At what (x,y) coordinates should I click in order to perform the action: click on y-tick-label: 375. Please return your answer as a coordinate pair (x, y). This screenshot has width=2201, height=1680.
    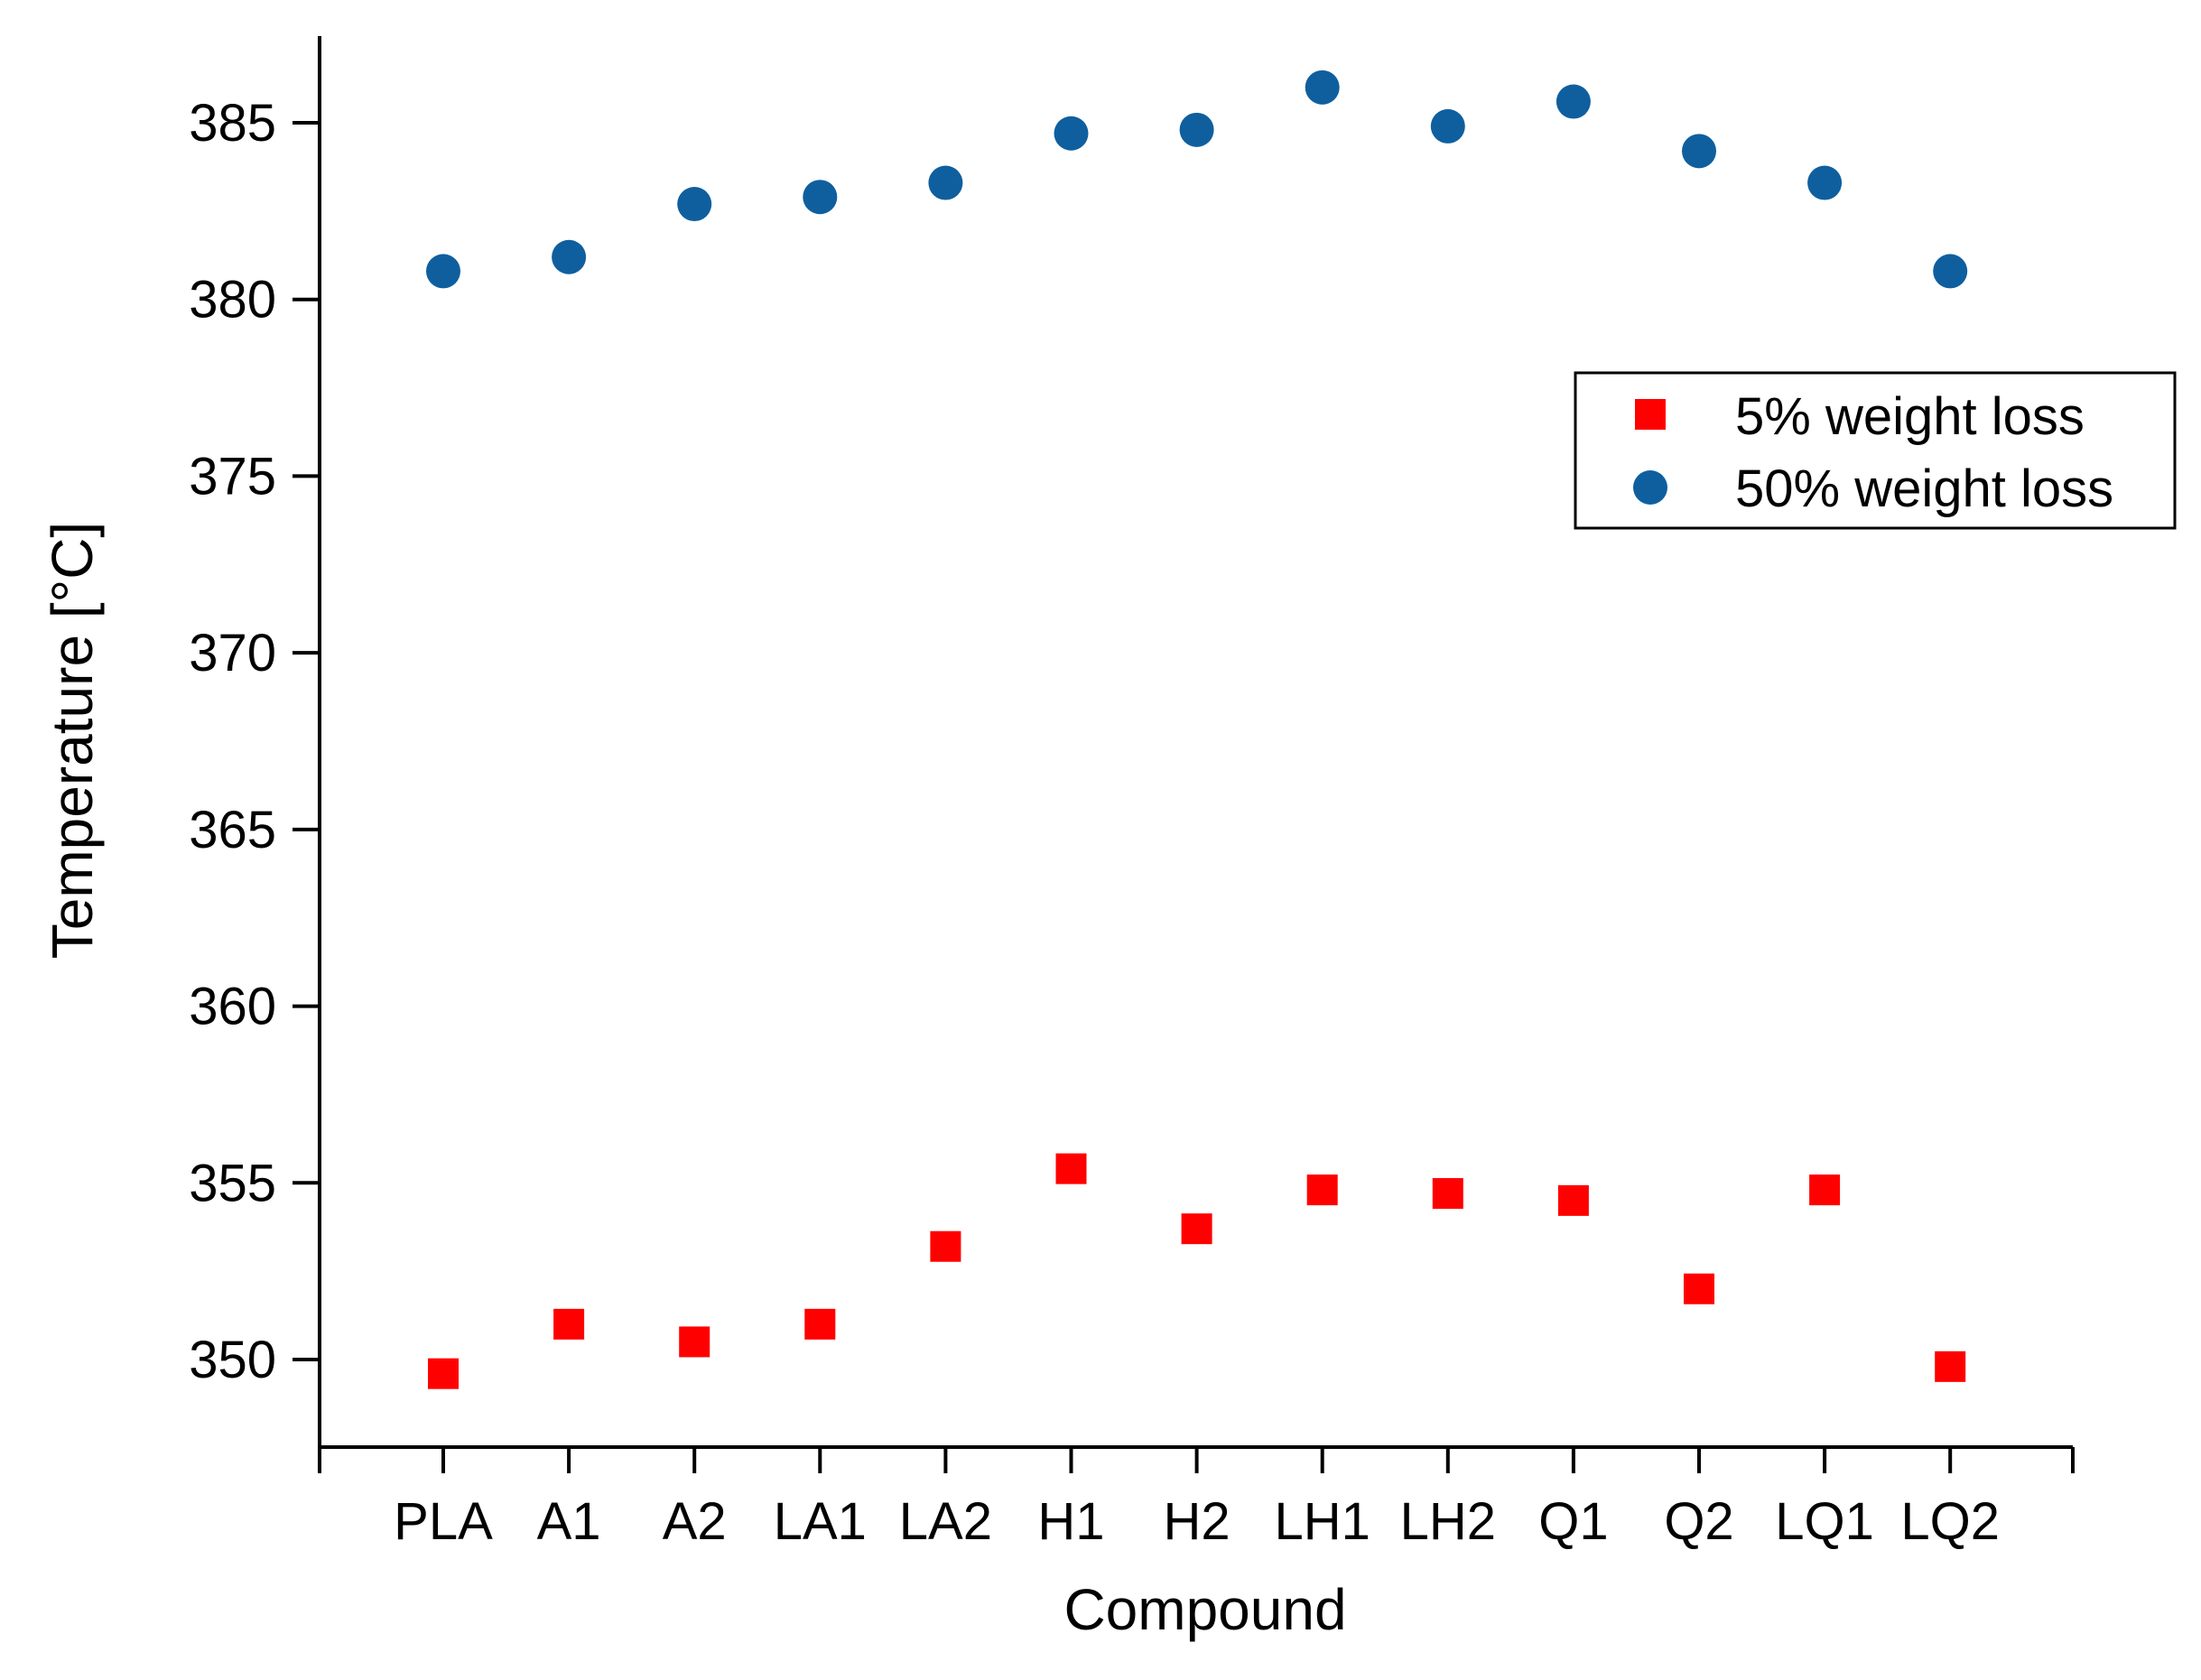
    Looking at the image, I should click on (232, 476).